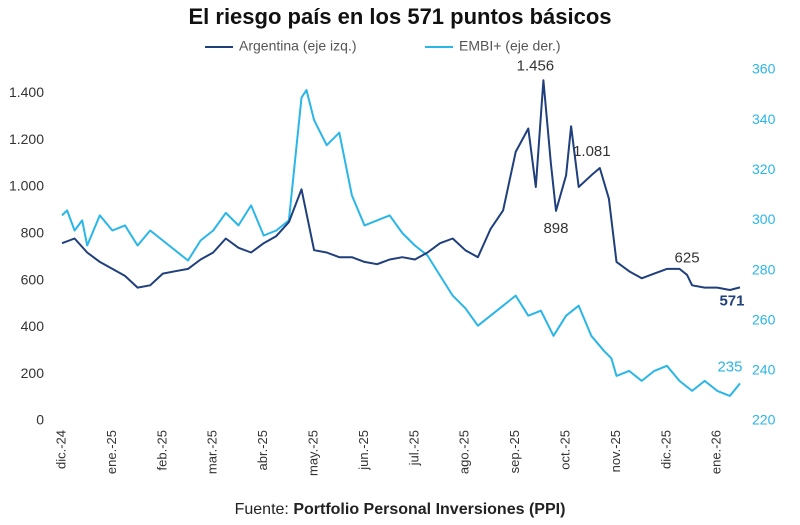 The image size is (800, 525). Describe the element at coordinates (464, 452) in the screenshot. I see `x-tick-label: ago.-25` at that location.